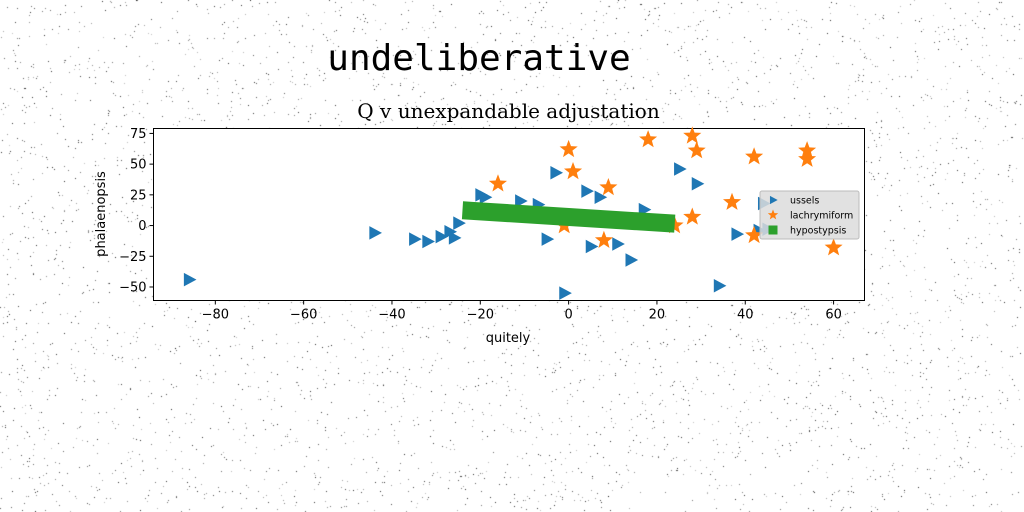  What do you see at coordinates (391, 315) in the screenshot?
I see `x-tick-label: −40` at bounding box center [391, 315].